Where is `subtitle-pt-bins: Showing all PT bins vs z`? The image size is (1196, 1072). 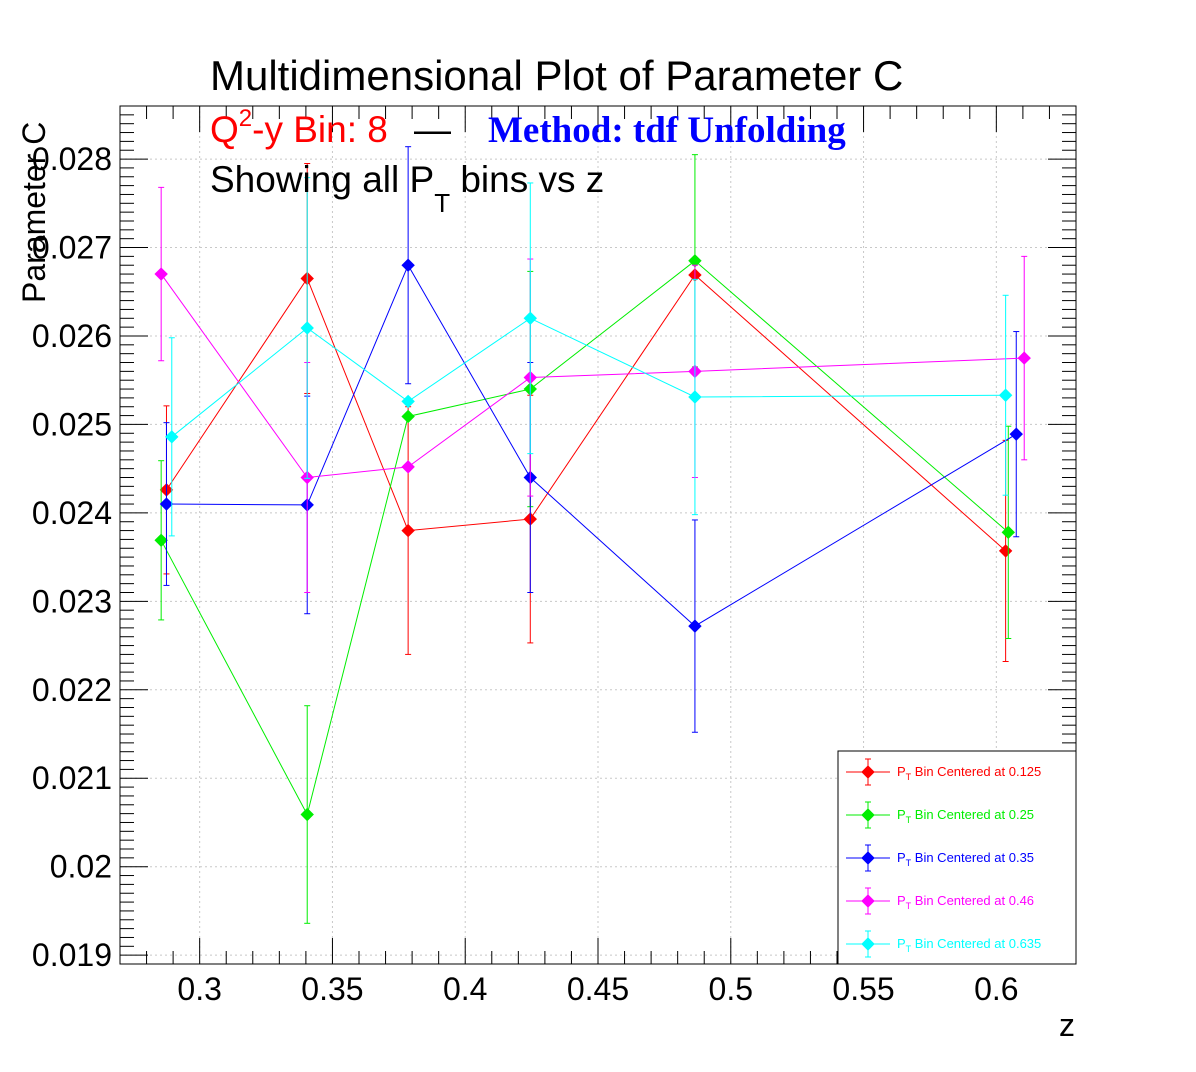 subtitle-pt-bins: Showing all PT bins vs z is located at coordinates (407, 188).